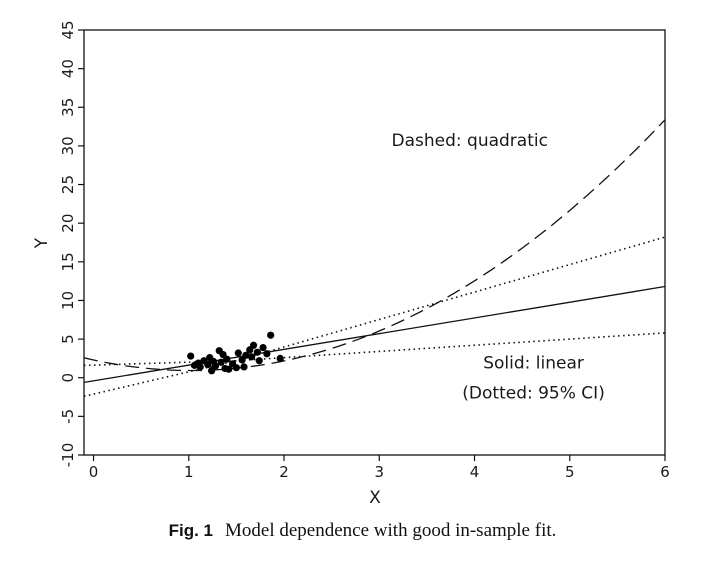  What do you see at coordinates (475, 472) in the screenshot?
I see `x-tick-label: 4` at bounding box center [475, 472].